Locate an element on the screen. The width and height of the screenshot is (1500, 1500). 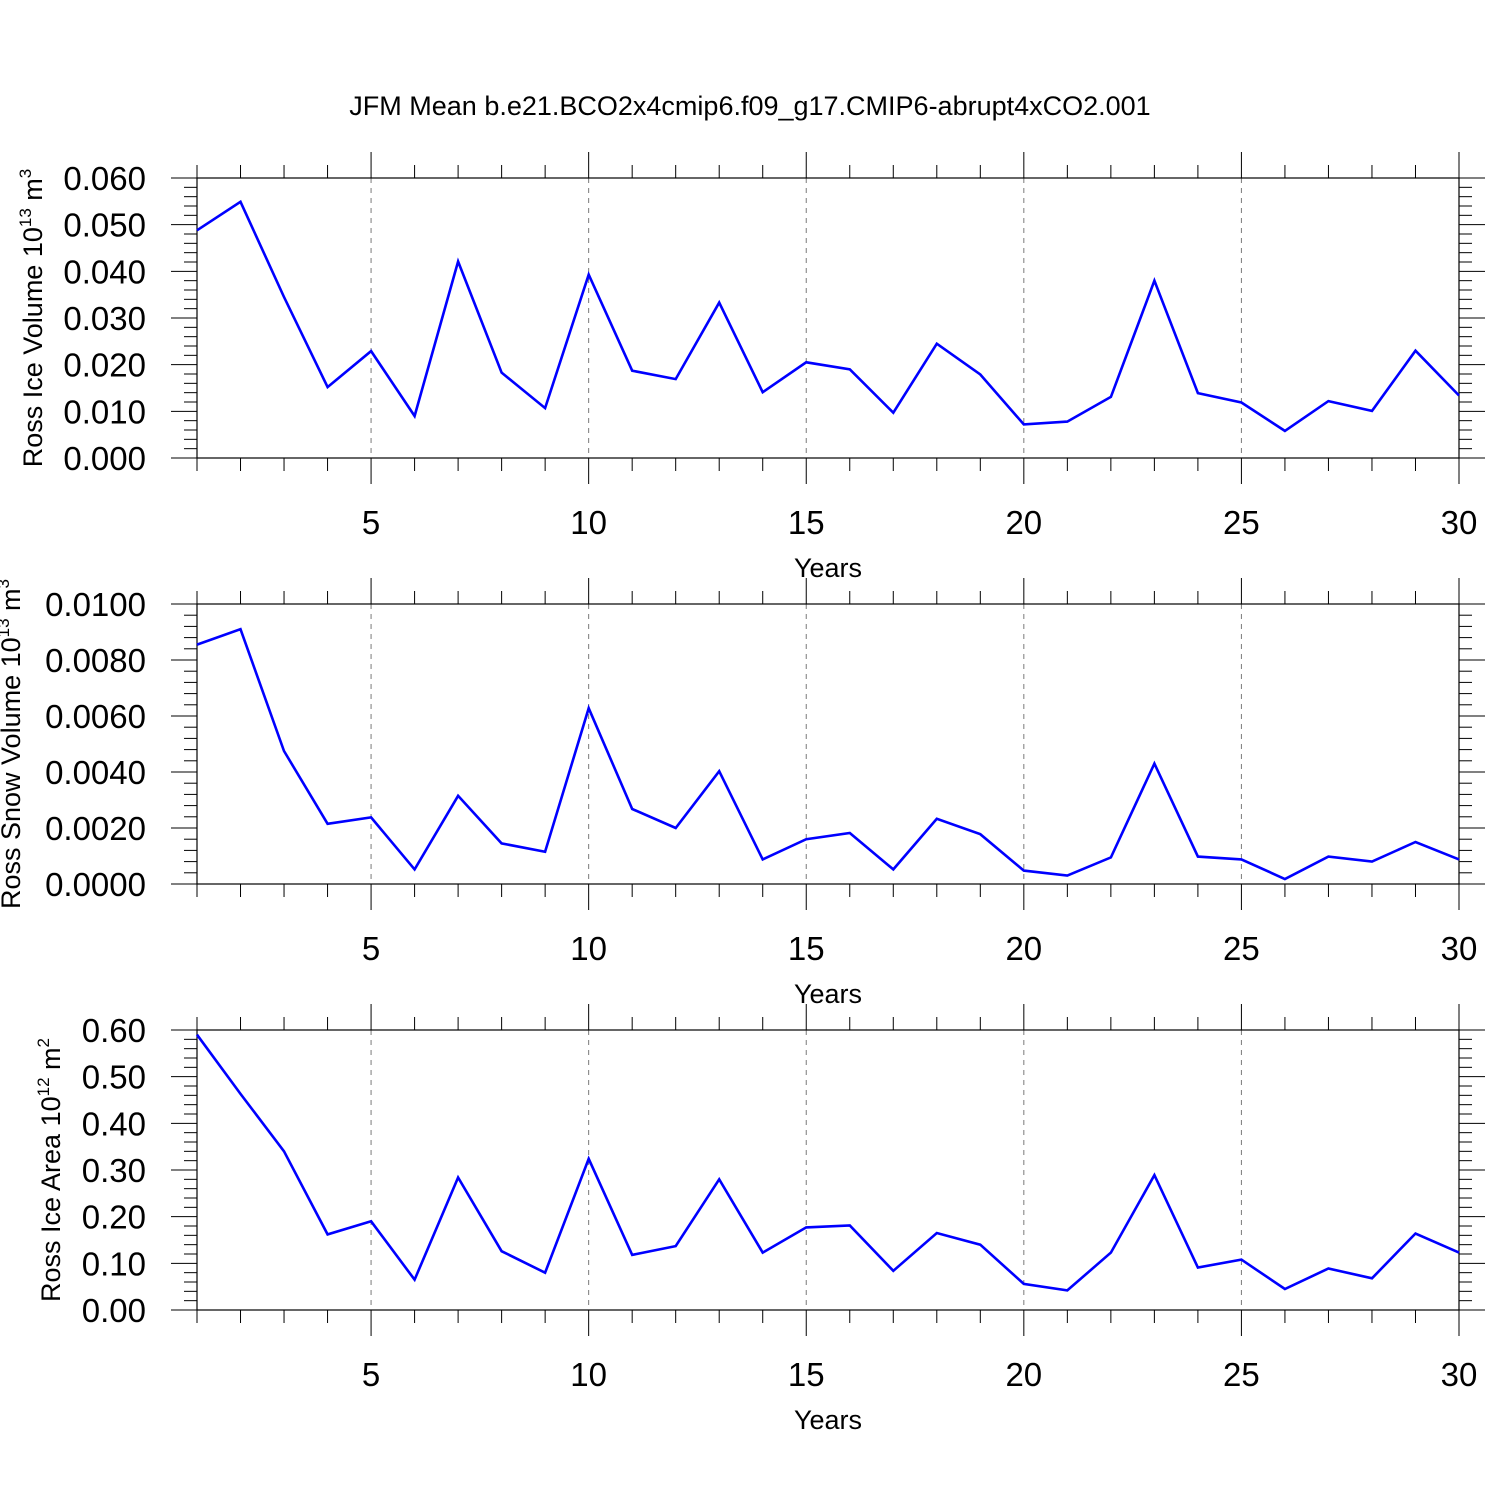
y-tick-label: 0.60 is located at coordinates (114, 1030).